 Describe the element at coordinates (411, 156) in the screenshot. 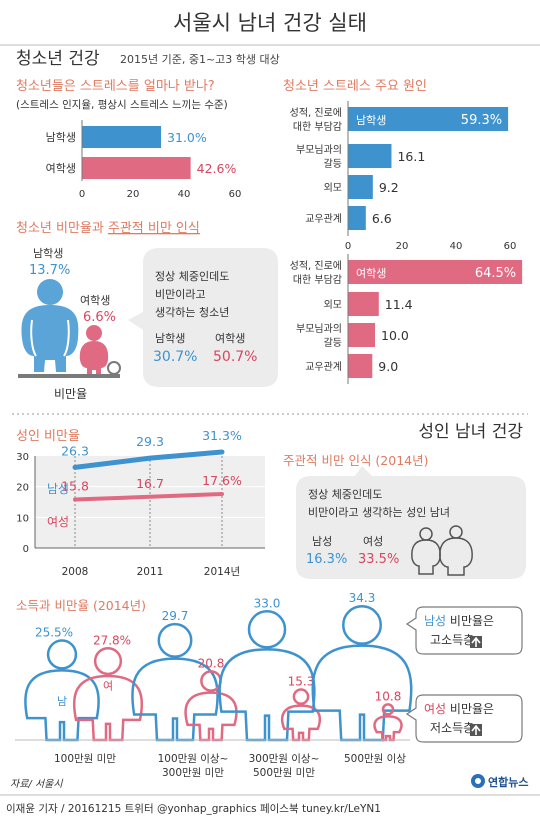

I see `cause-value-label: 16.1` at that location.